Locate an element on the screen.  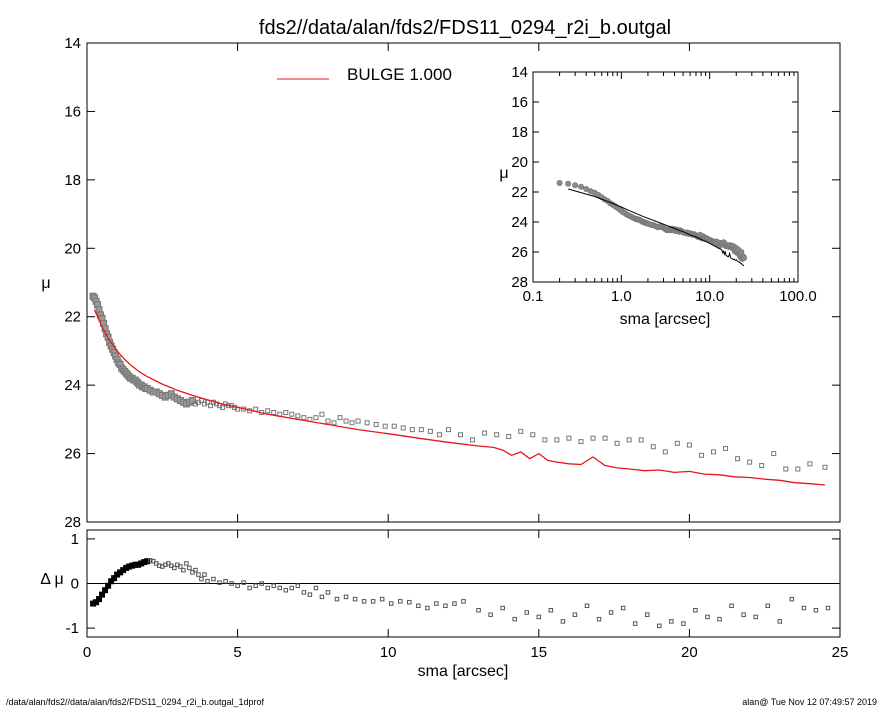
inset-model-line is located at coordinates (656, 227).